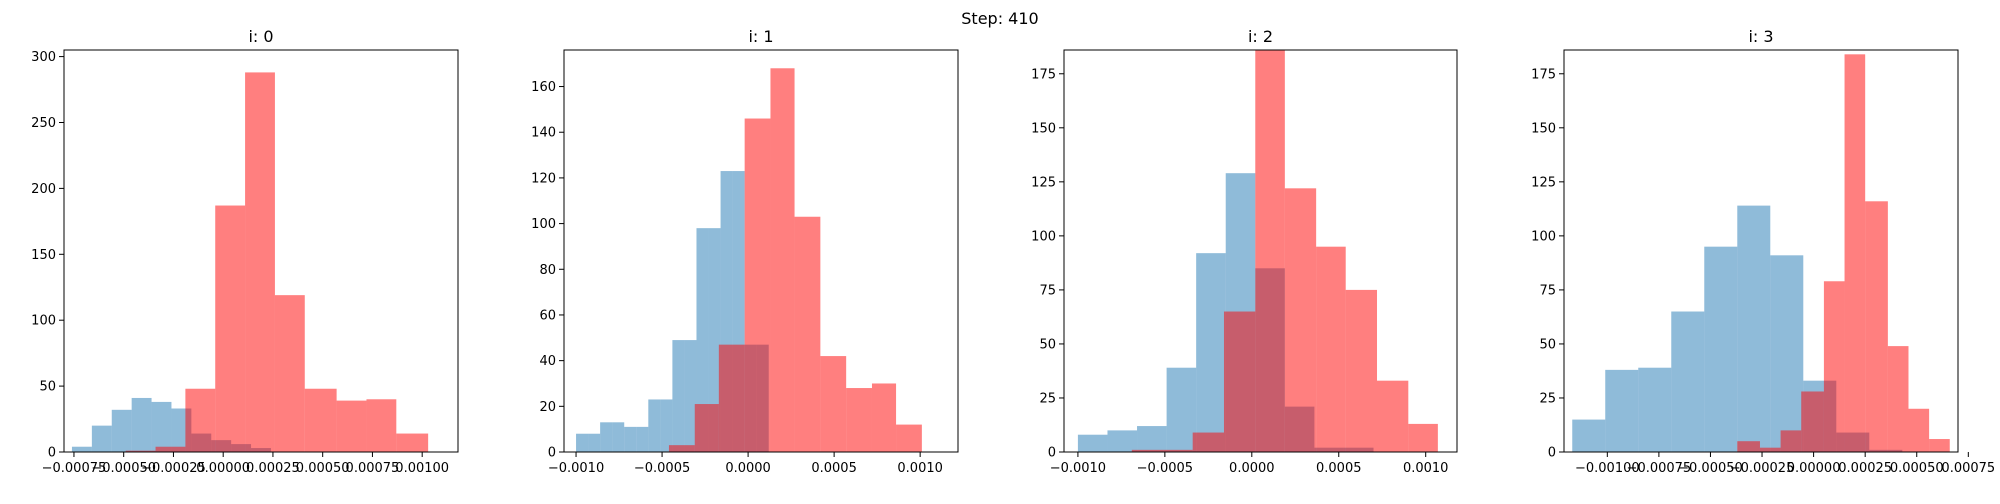  Describe the element at coordinates (1760, 36) in the screenshot. I see `subplot-title: i: 3` at that location.